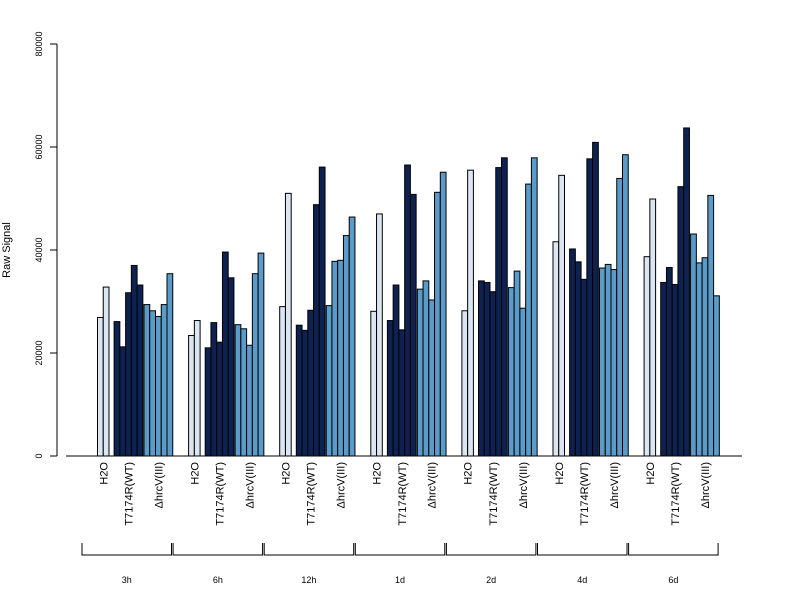  Describe the element at coordinates (673, 580) in the screenshot. I see `time-group-label: 6d` at that location.